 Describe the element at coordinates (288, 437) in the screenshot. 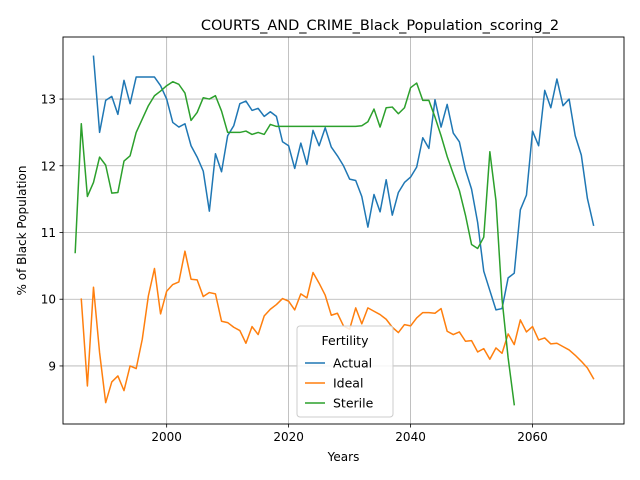

I see `x-tick-label: 2020` at that location.